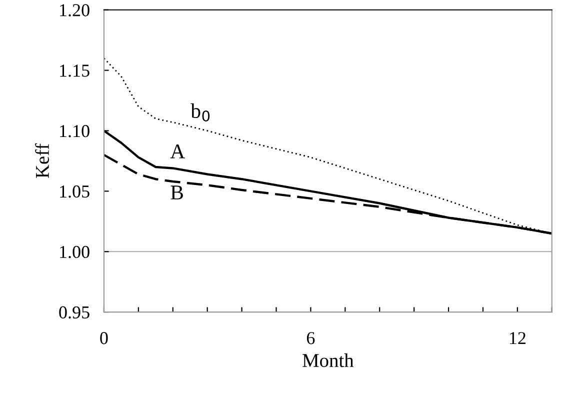  I want to click on x-tick-label: 12, so click(518, 338).